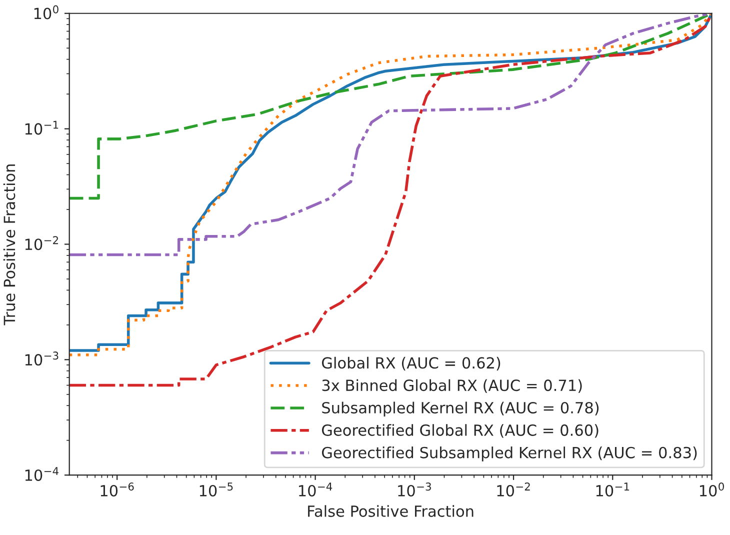  What do you see at coordinates (411, 363) in the screenshot?
I see `legend-label: Global RX (AUC = 0.62)` at bounding box center [411, 363].